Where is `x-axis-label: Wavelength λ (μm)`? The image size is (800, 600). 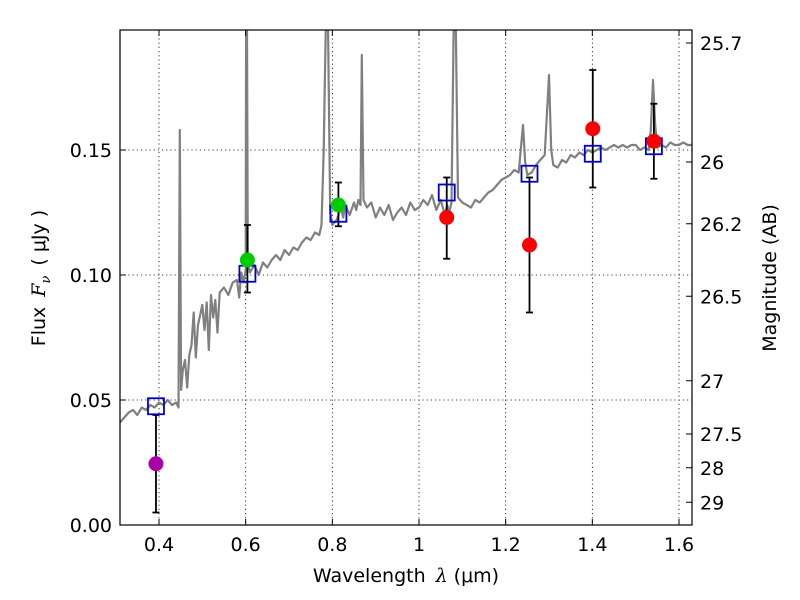
x-axis-label: Wavelength λ (μm) is located at coordinates (406, 576).